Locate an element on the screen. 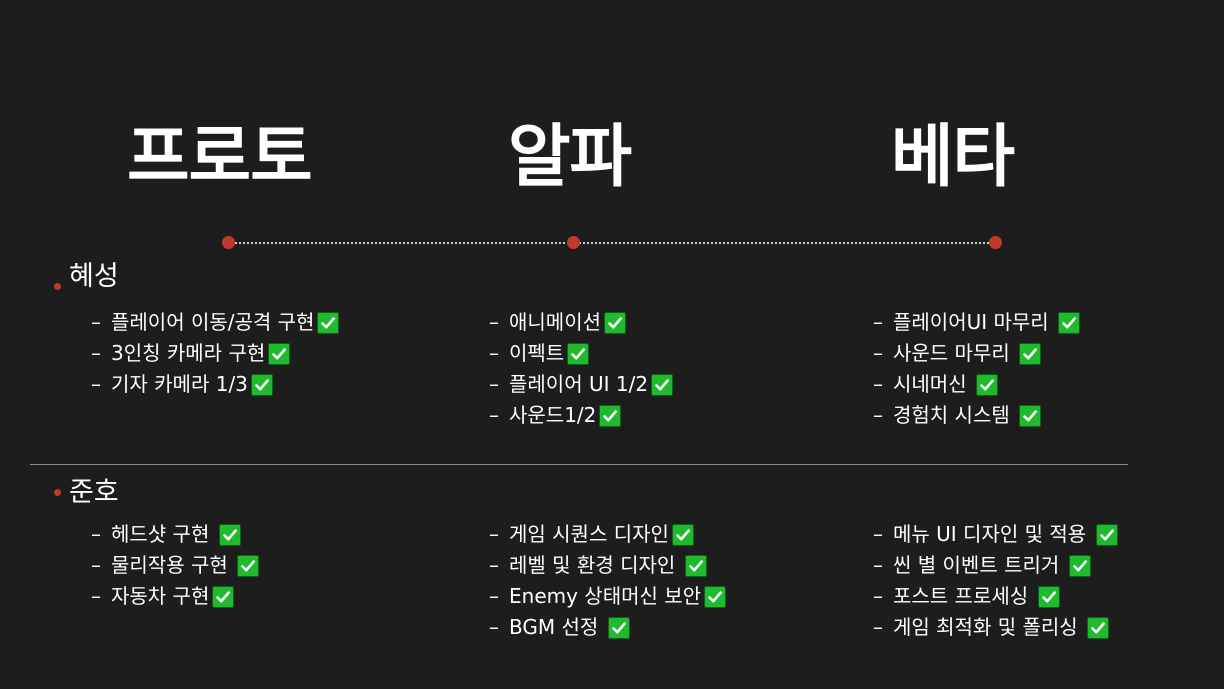  section-heading: 준호 is located at coordinates (94, 492).